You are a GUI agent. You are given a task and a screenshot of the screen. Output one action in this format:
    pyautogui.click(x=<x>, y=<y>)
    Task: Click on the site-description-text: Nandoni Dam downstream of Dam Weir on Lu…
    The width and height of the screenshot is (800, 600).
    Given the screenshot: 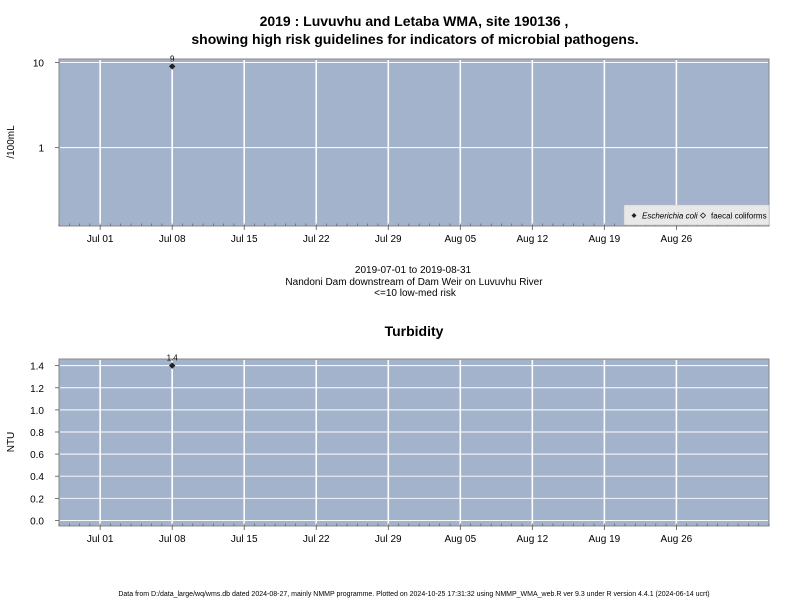 What is the action you would take?
    pyautogui.click(x=414, y=282)
    